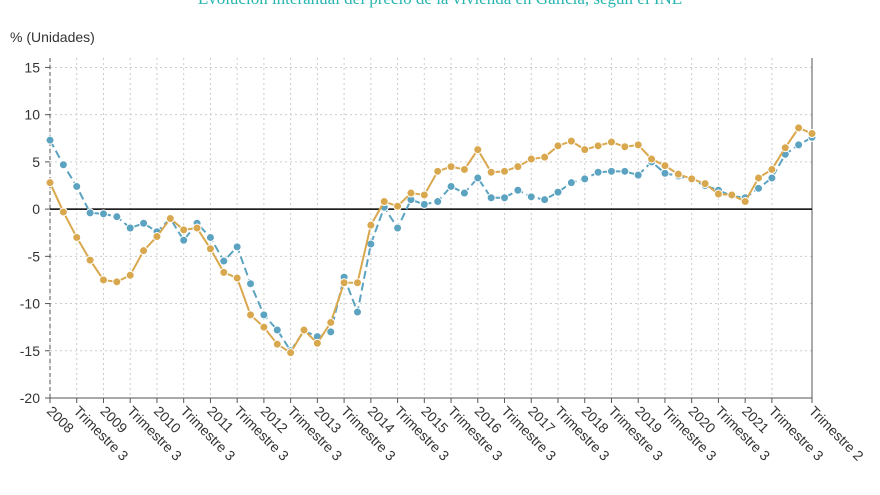 This screenshot has width=880, height=495. I want to click on y-tick-label: 0, so click(36, 209).